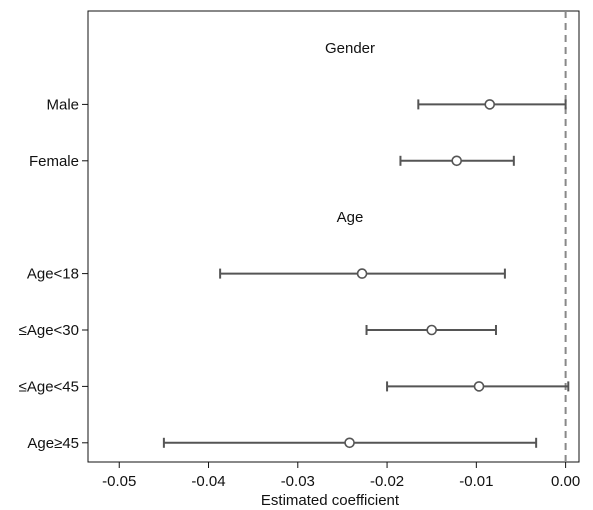  I want to click on category-label: Age<18, so click(53, 274).